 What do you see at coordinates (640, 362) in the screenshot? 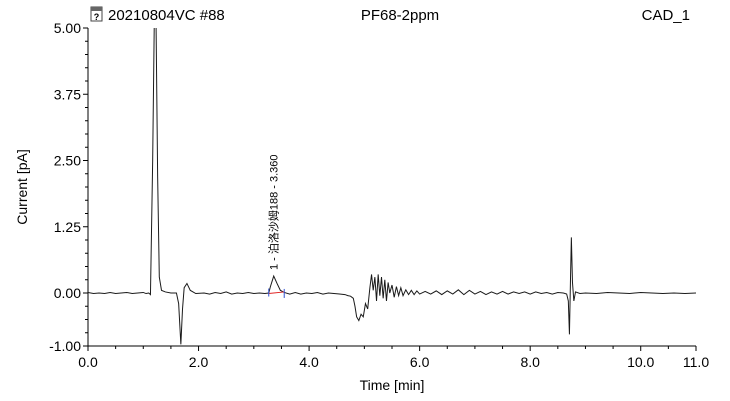
I see `x-tick-label: 10.0` at bounding box center [640, 362].